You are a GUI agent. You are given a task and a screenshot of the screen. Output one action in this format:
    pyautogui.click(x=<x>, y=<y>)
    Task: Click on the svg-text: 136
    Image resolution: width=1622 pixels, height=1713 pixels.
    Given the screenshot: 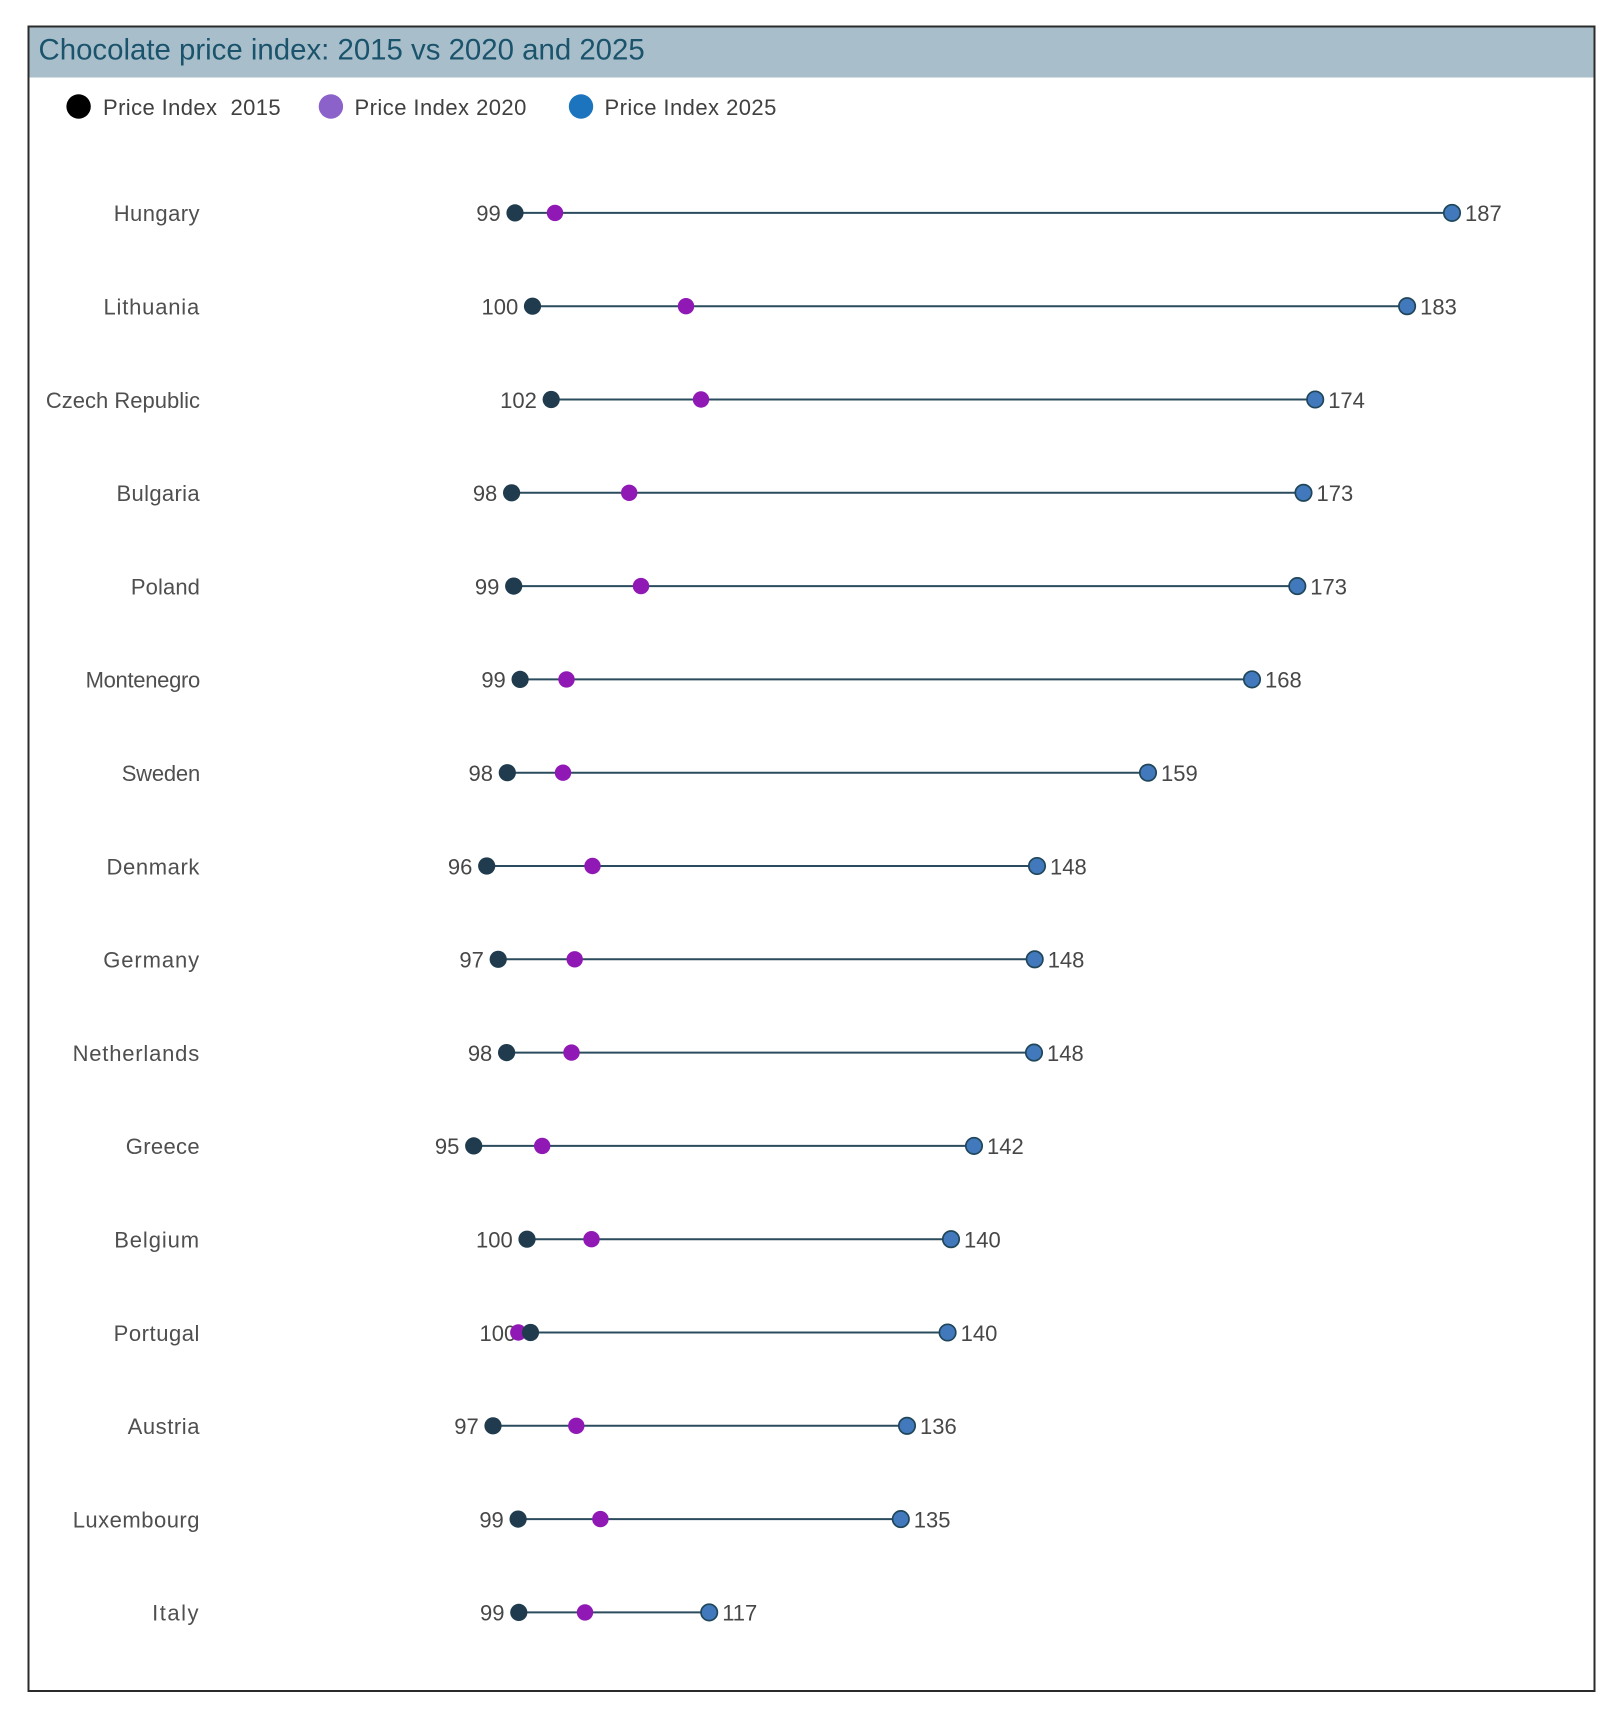 What is the action you would take?
    pyautogui.click(x=938, y=1426)
    